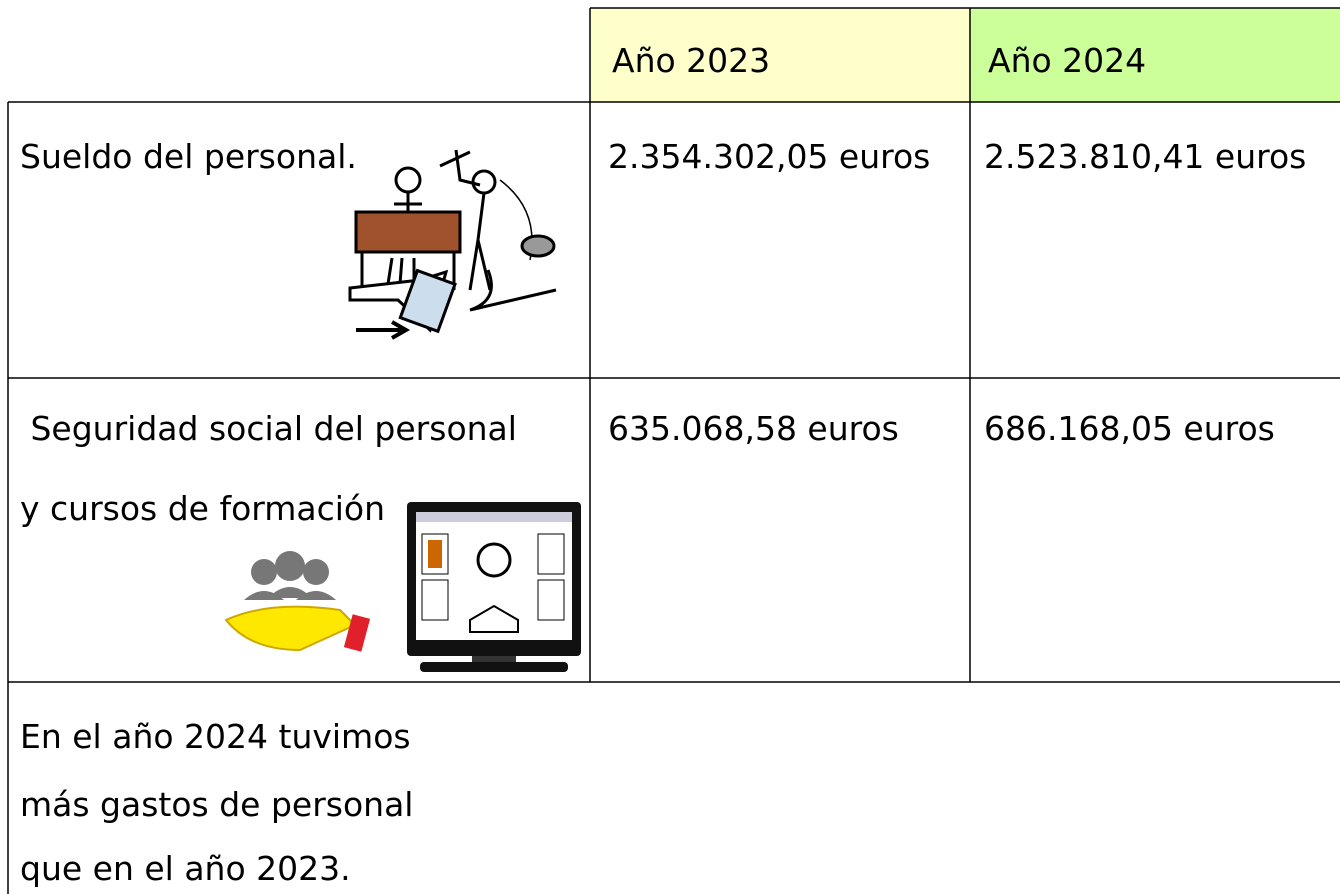 The image size is (1340, 894). I want to click on note-line: que en el año 2023., so click(185, 868).